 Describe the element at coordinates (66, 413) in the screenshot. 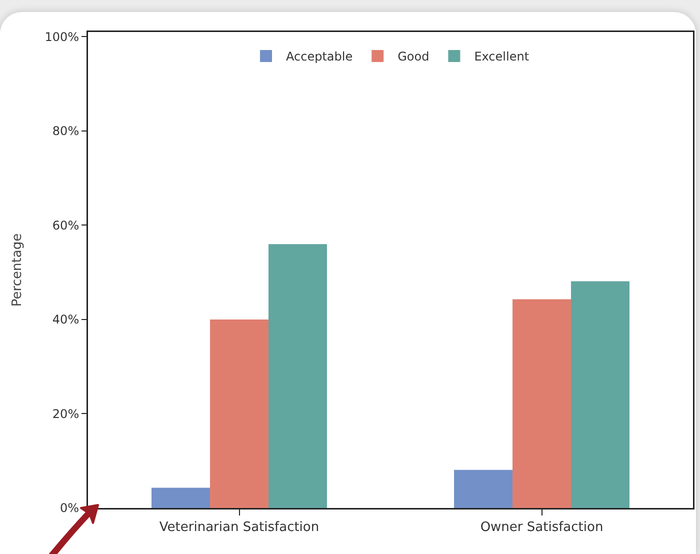

I see `y-tick-label: 20%` at that location.